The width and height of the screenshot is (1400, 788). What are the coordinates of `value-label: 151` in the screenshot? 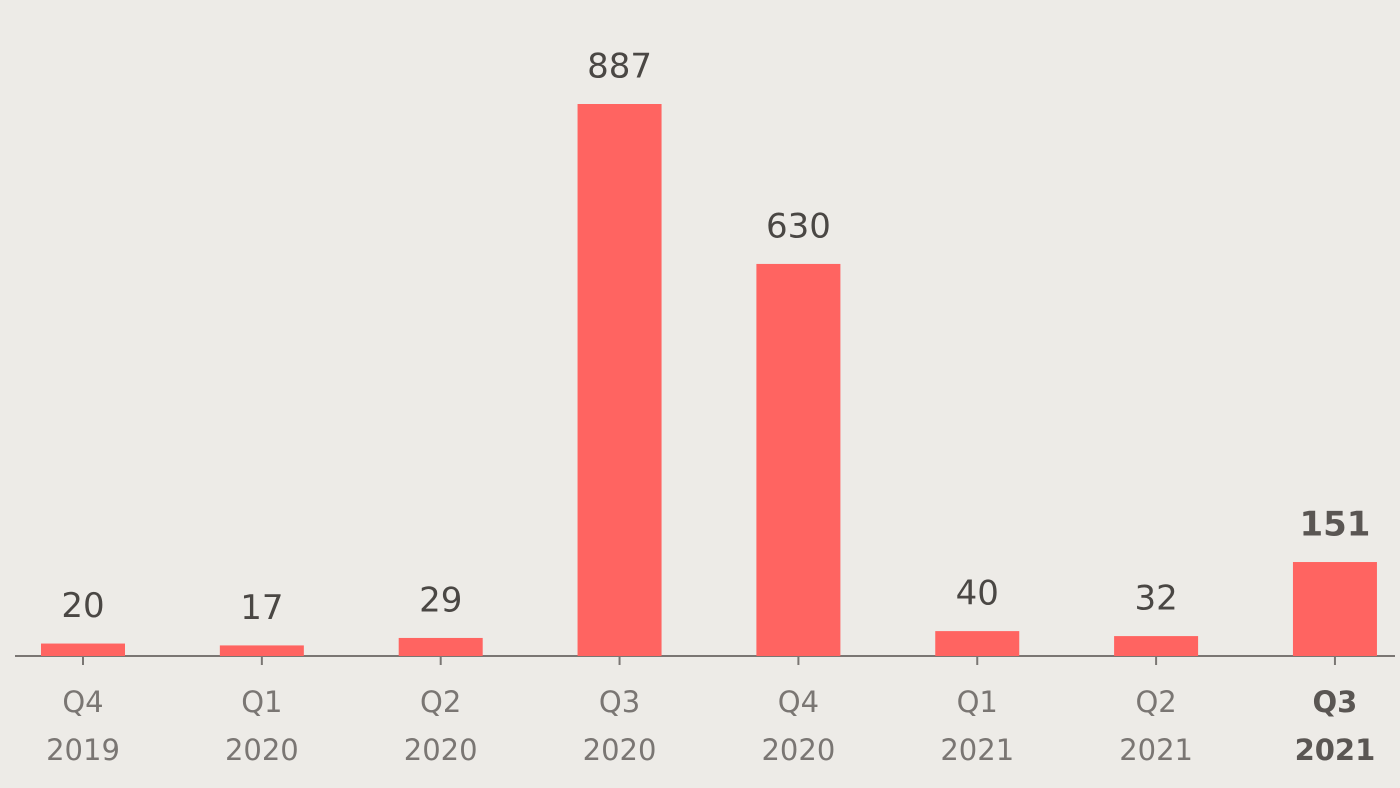 It's located at (1334, 525).